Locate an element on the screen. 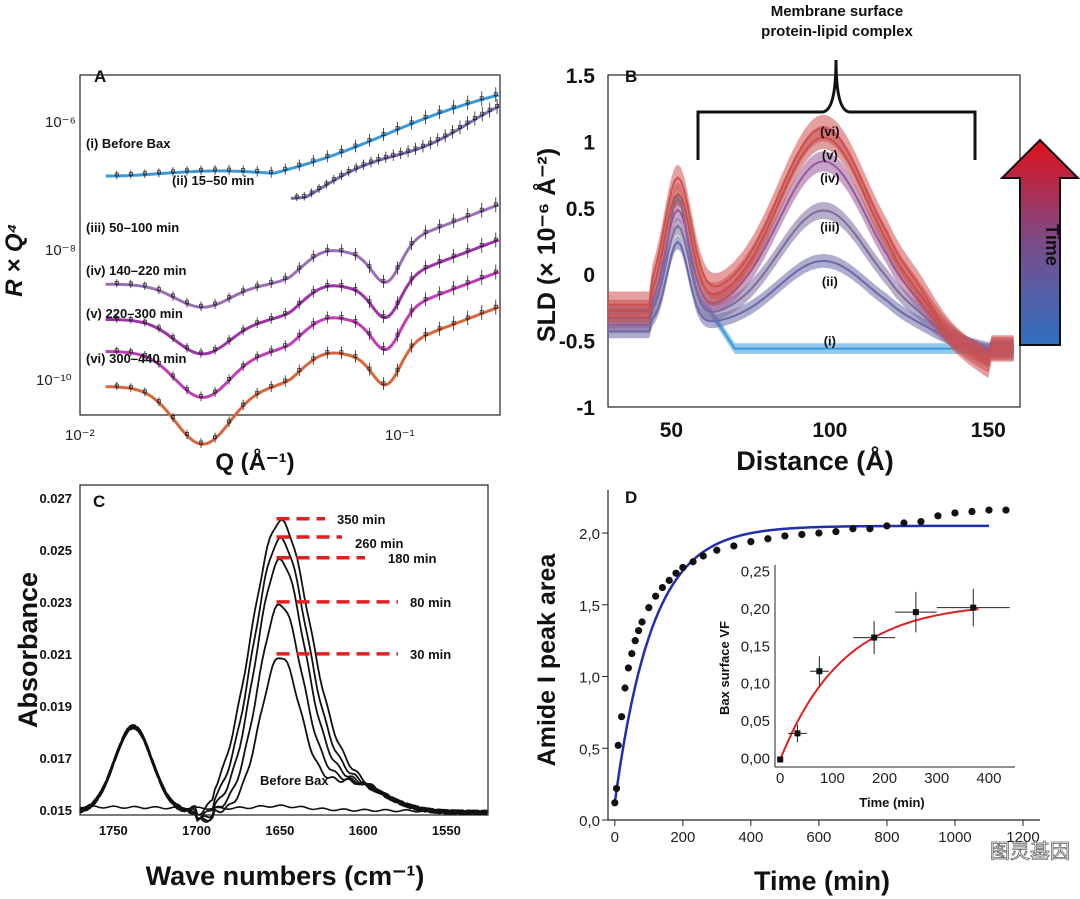 This screenshot has width=1080, height=899. panel-c-ytick-3: 0.023 is located at coordinates (55, 602).